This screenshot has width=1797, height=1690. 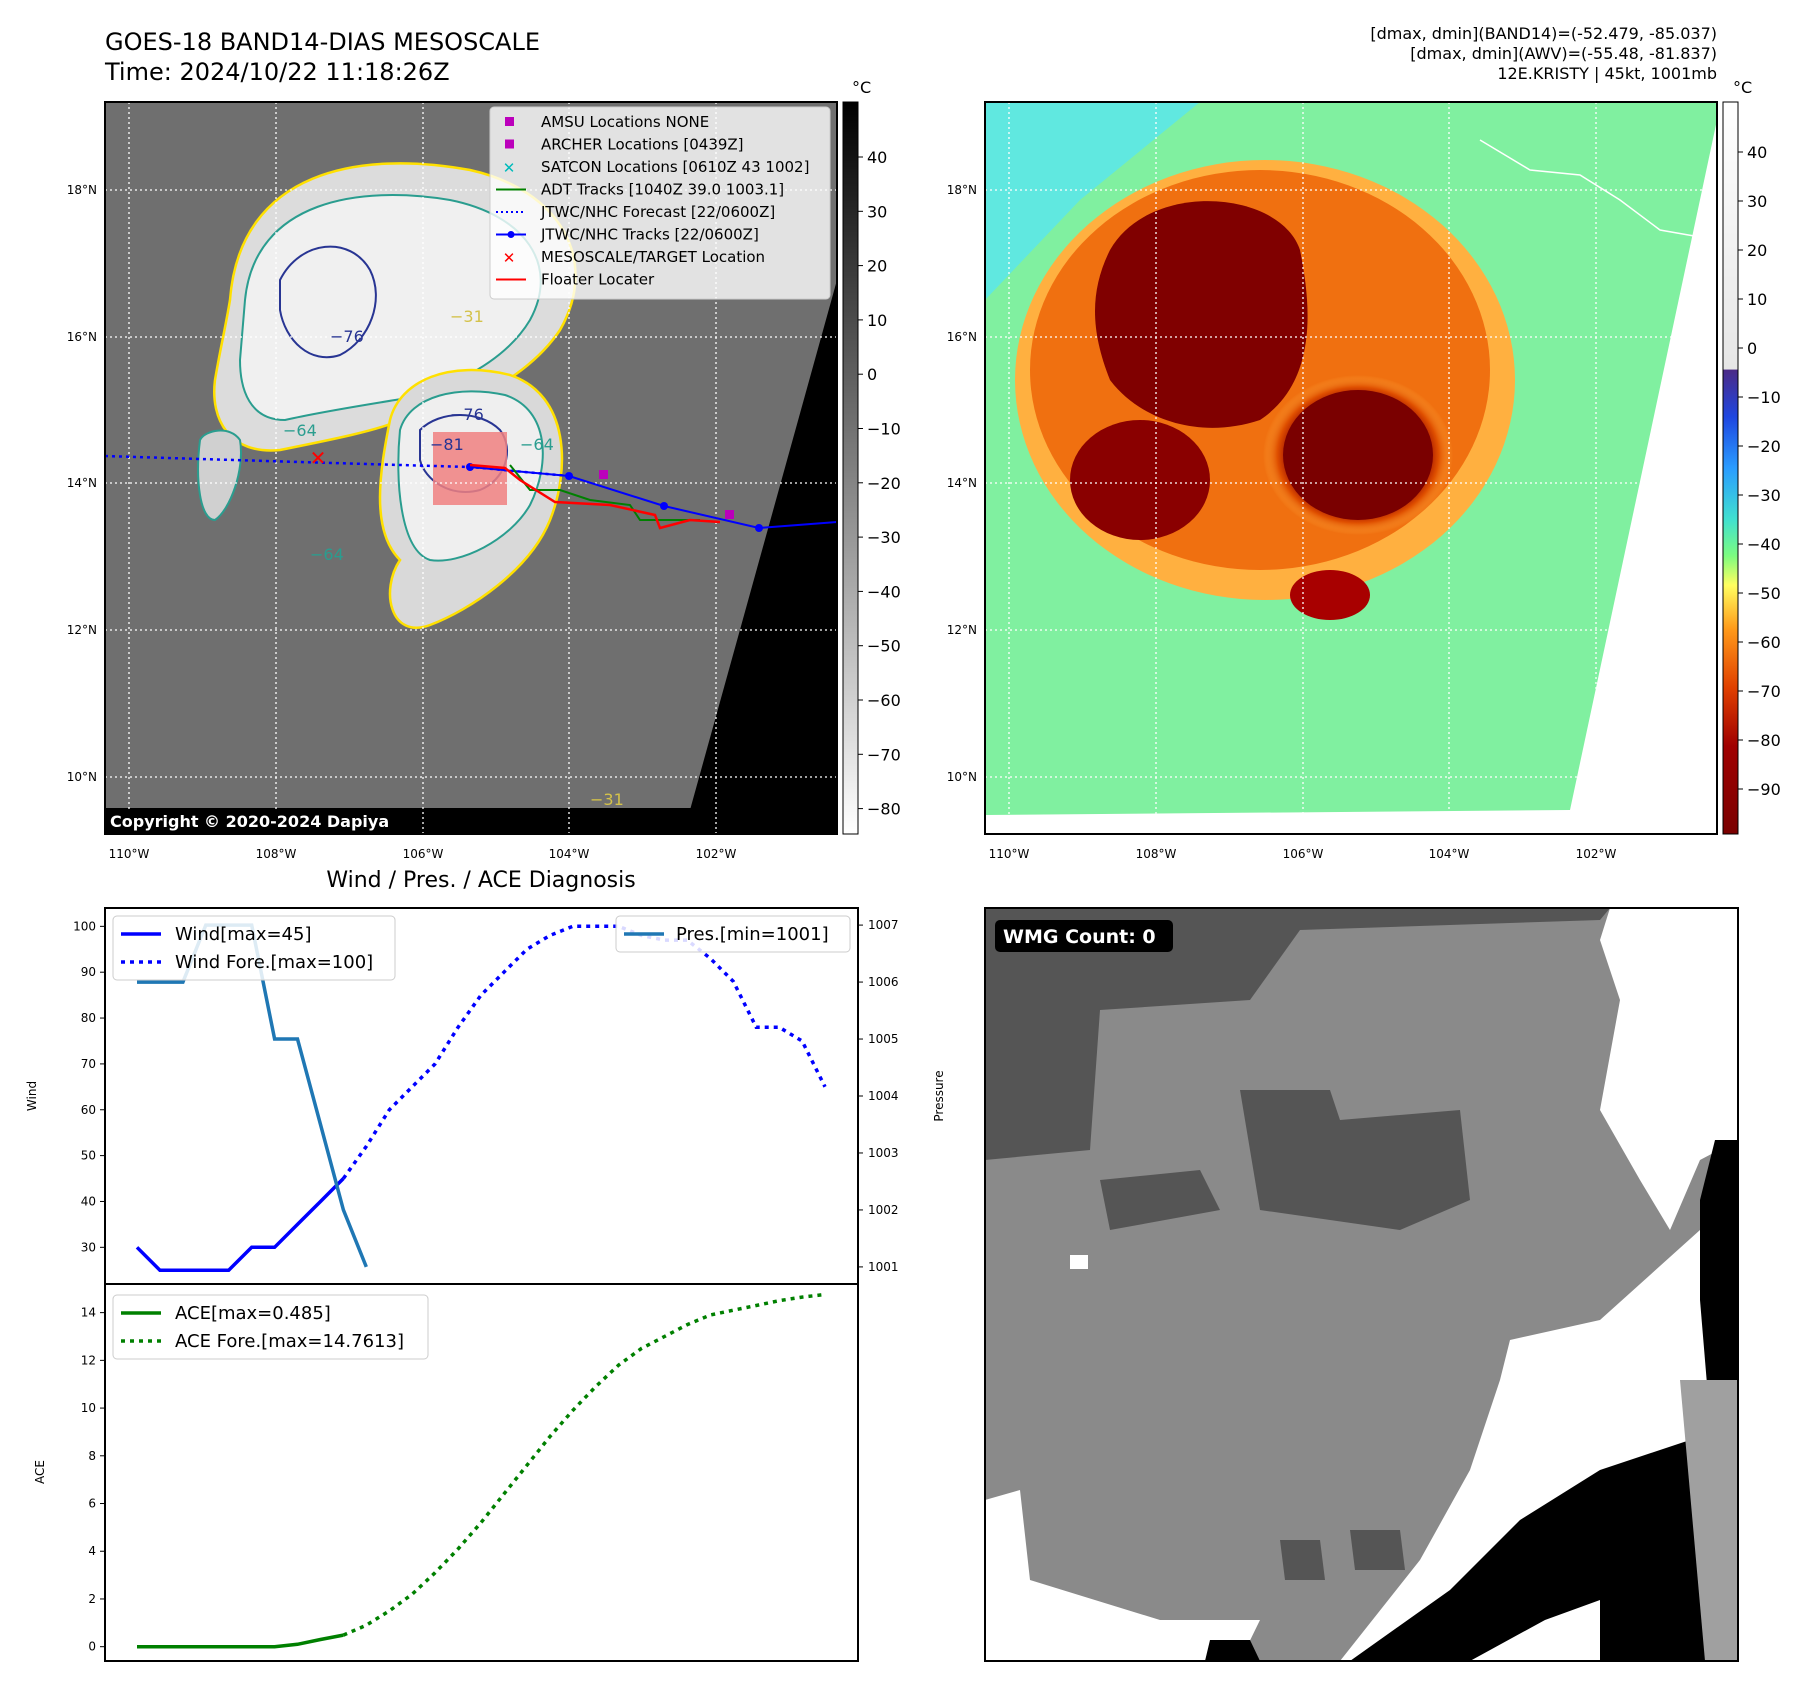 What do you see at coordinates (883, 982) in the screenshot?
I see `axis-tick-label: 1006` at bounding box center [883, 982].